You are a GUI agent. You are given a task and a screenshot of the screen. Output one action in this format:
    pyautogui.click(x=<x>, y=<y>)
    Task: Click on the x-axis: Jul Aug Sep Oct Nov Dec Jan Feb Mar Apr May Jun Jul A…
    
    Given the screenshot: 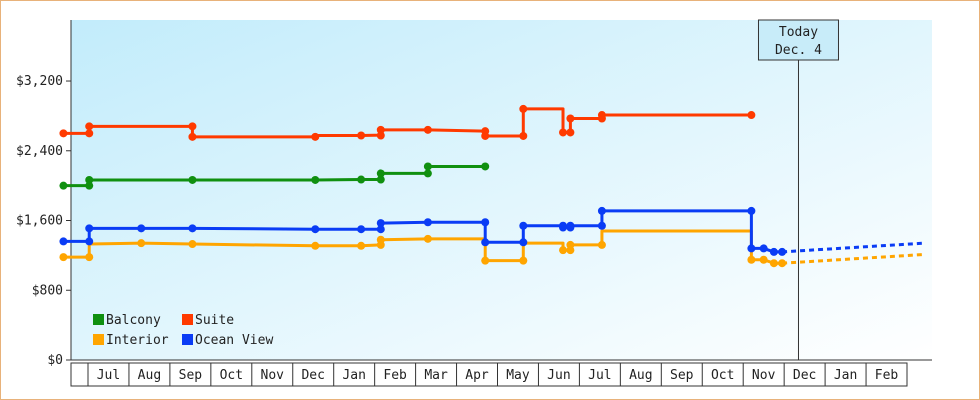 What is the action you would take?
    pyautogui.click(x=501, y=373)
    